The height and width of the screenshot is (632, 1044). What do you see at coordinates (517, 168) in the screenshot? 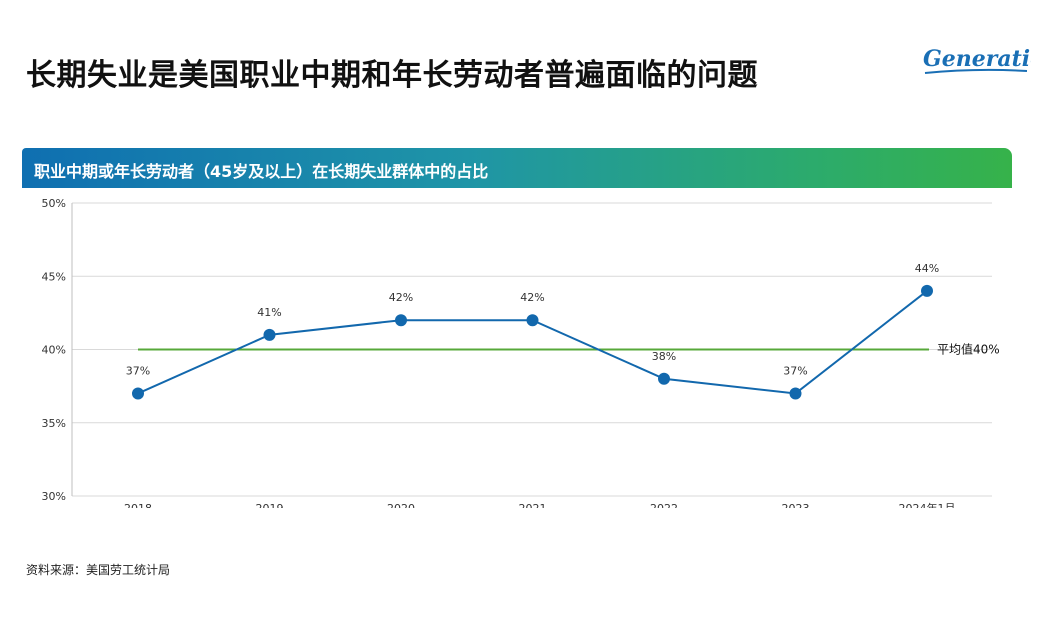
I see `chart-title-banner: 职业中期或年长劳动者（45岁及以上）在长期失业群体中的占比` at bounding box center [517, 168].